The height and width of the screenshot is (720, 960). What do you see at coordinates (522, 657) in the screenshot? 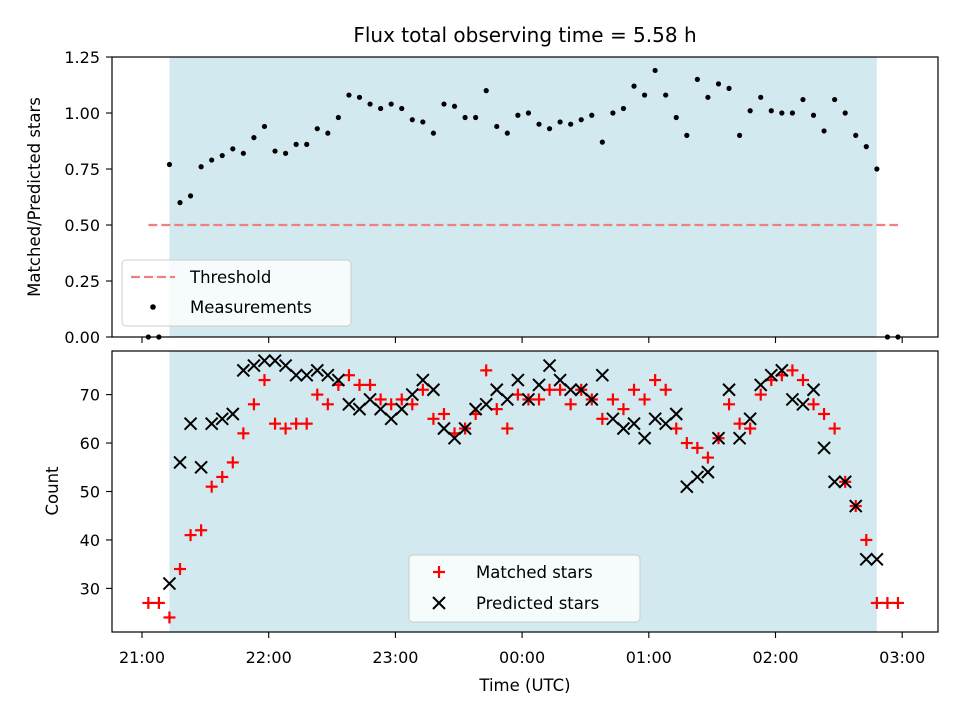
I see `x-tick-label: 00:00` at bounding box center [522, 657].